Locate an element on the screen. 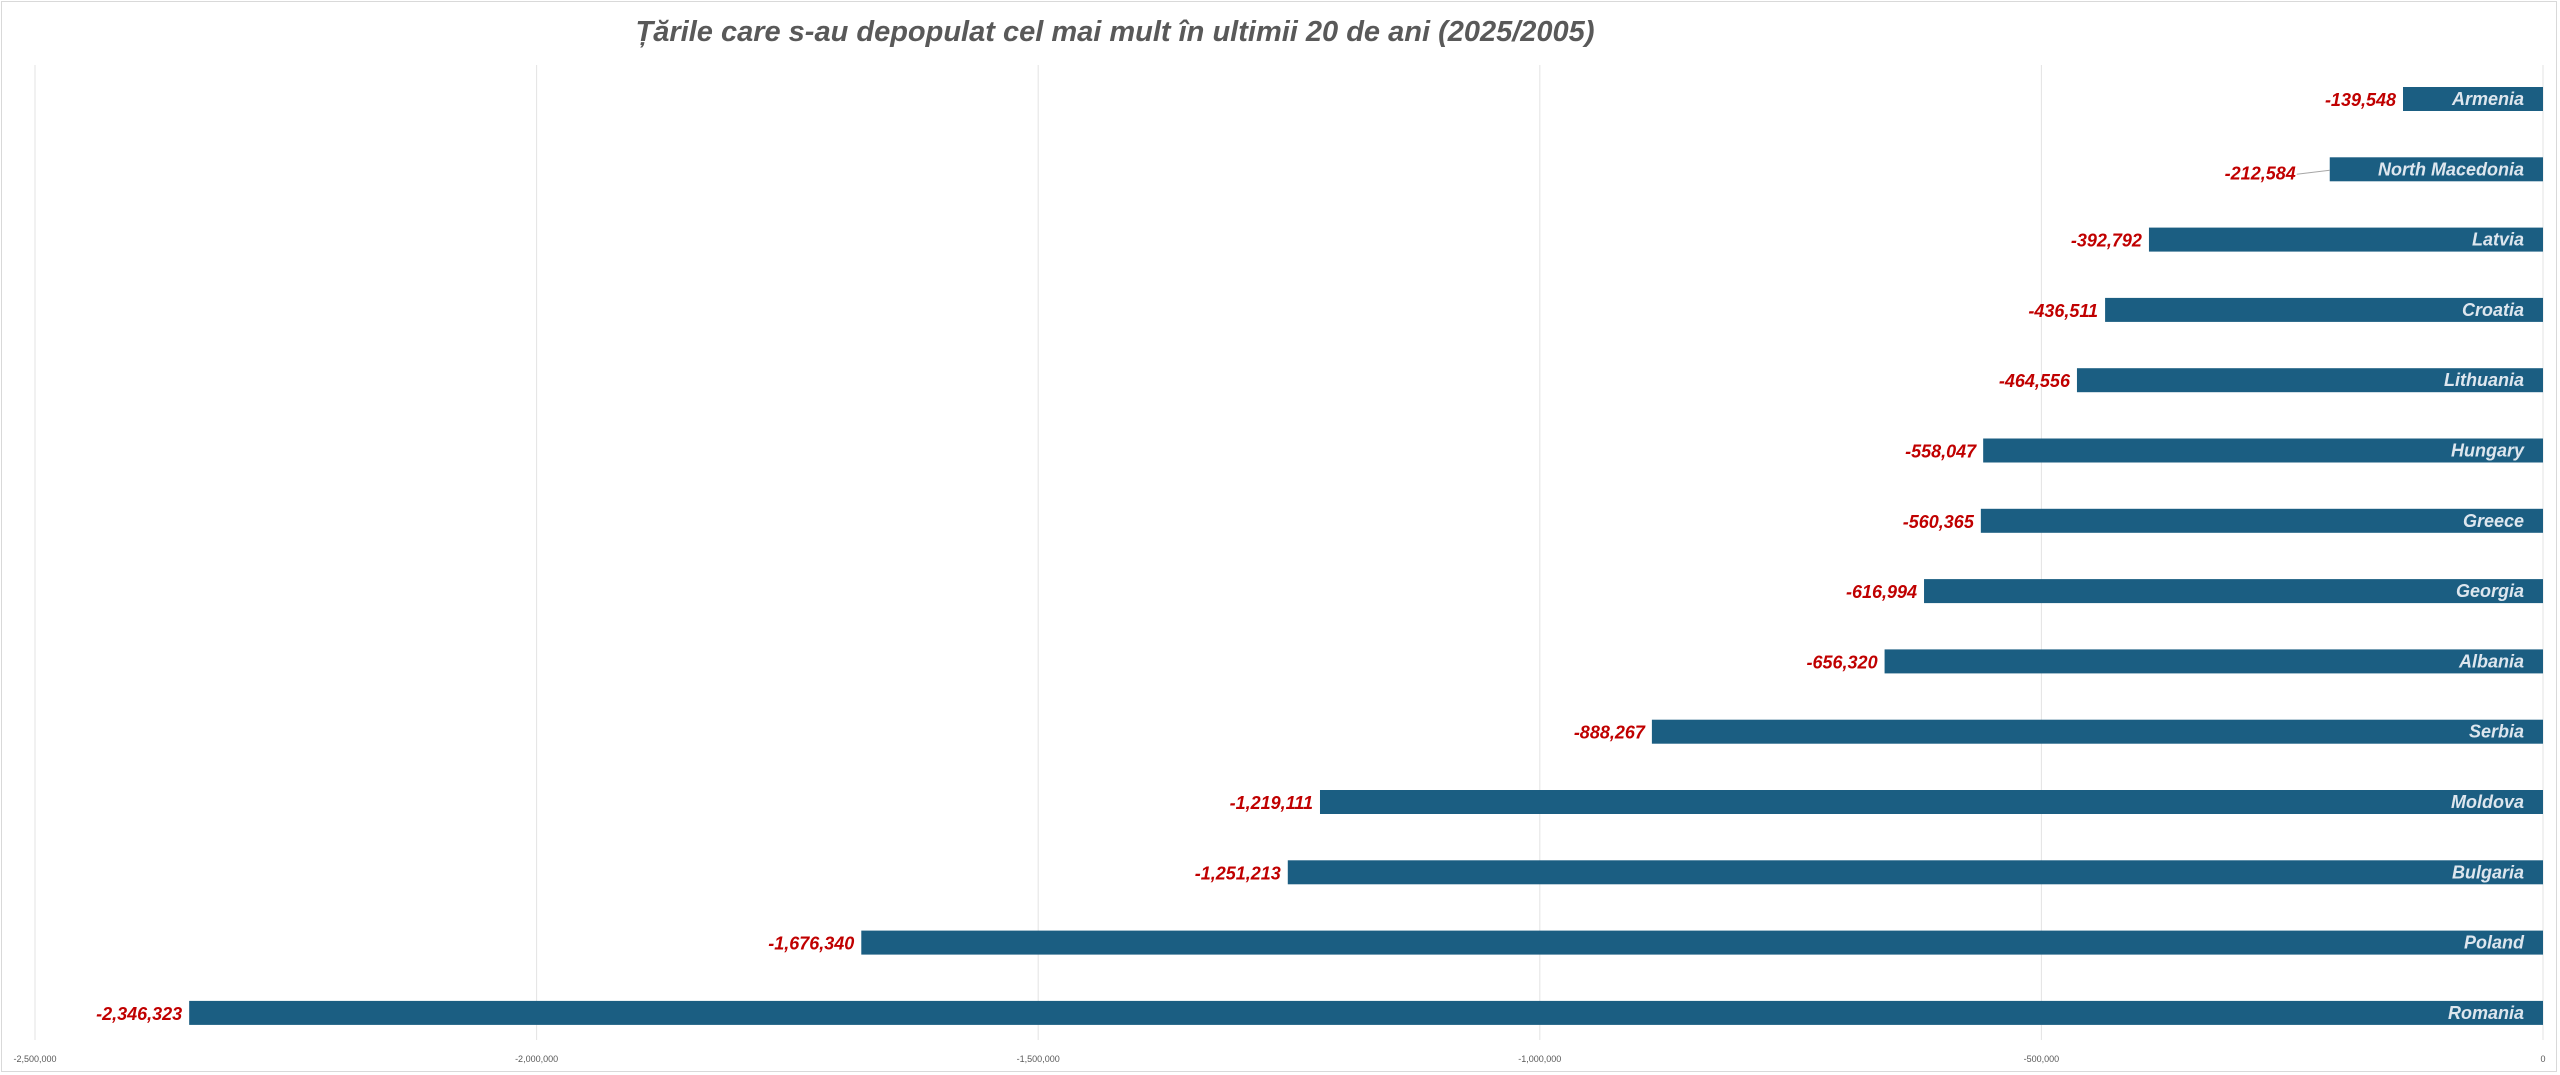  leader-line is located at coordinates (2313, 172).